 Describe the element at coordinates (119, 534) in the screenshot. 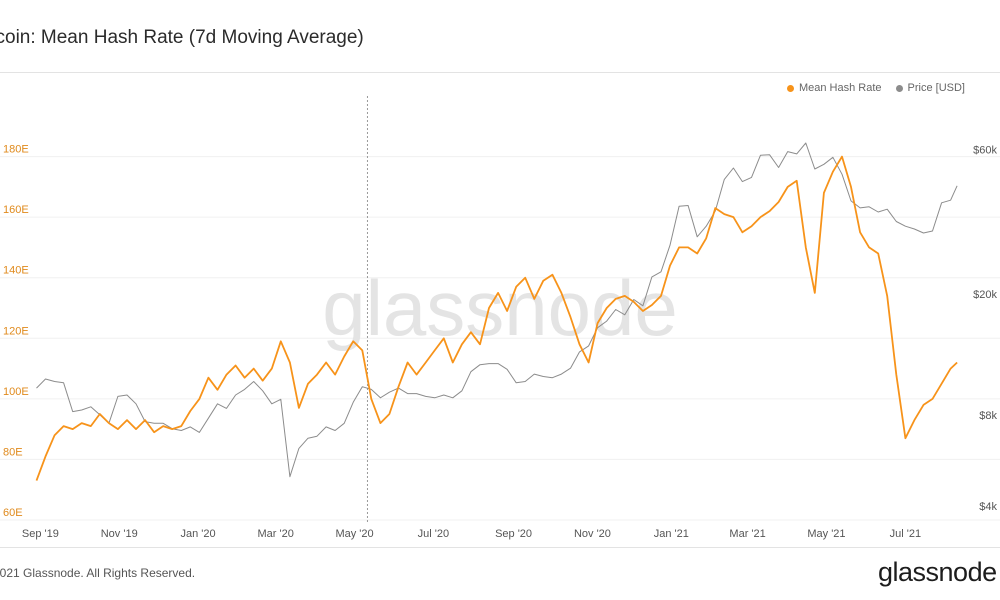

I see `x-tick-label: Nov '19` at that location.